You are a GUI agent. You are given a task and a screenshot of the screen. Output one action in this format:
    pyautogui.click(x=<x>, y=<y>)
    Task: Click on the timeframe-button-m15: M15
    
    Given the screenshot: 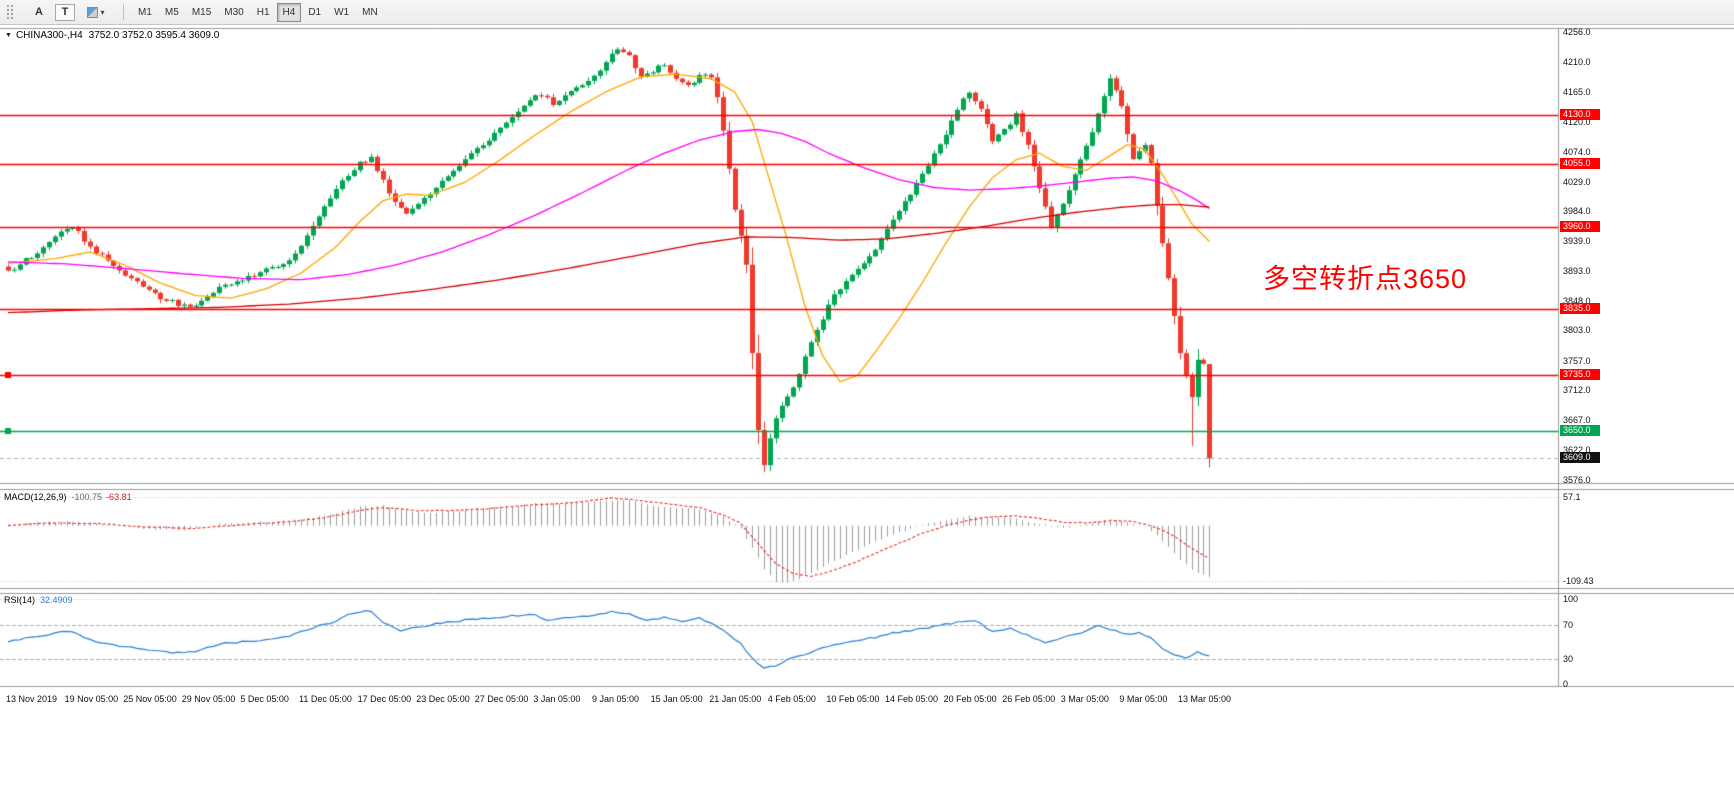 What is the action you would take?
    pyautogui.click(x=201, y=12)
    